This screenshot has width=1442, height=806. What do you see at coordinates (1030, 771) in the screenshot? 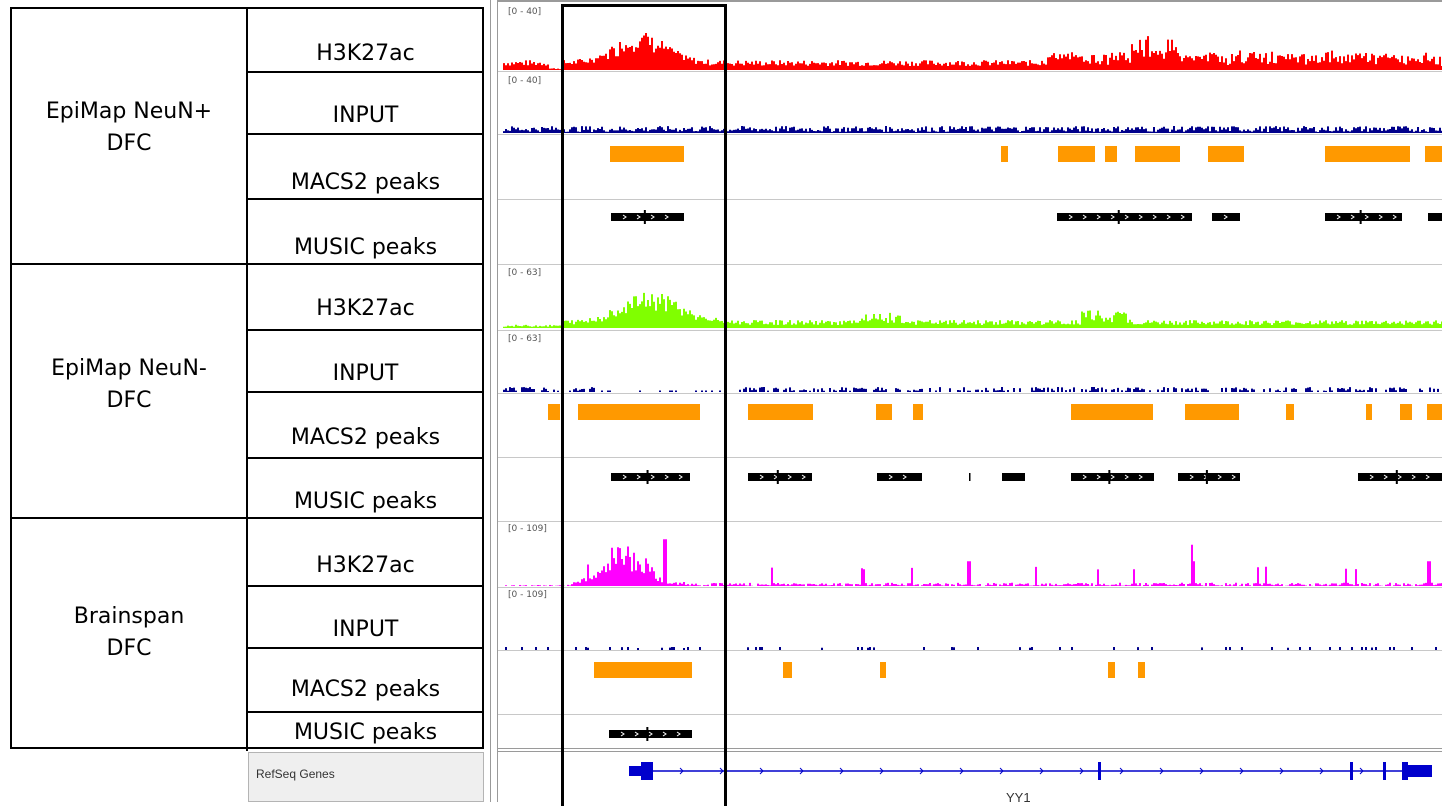
I see `yy1-gene-model` at bounding box center [1030, 771].